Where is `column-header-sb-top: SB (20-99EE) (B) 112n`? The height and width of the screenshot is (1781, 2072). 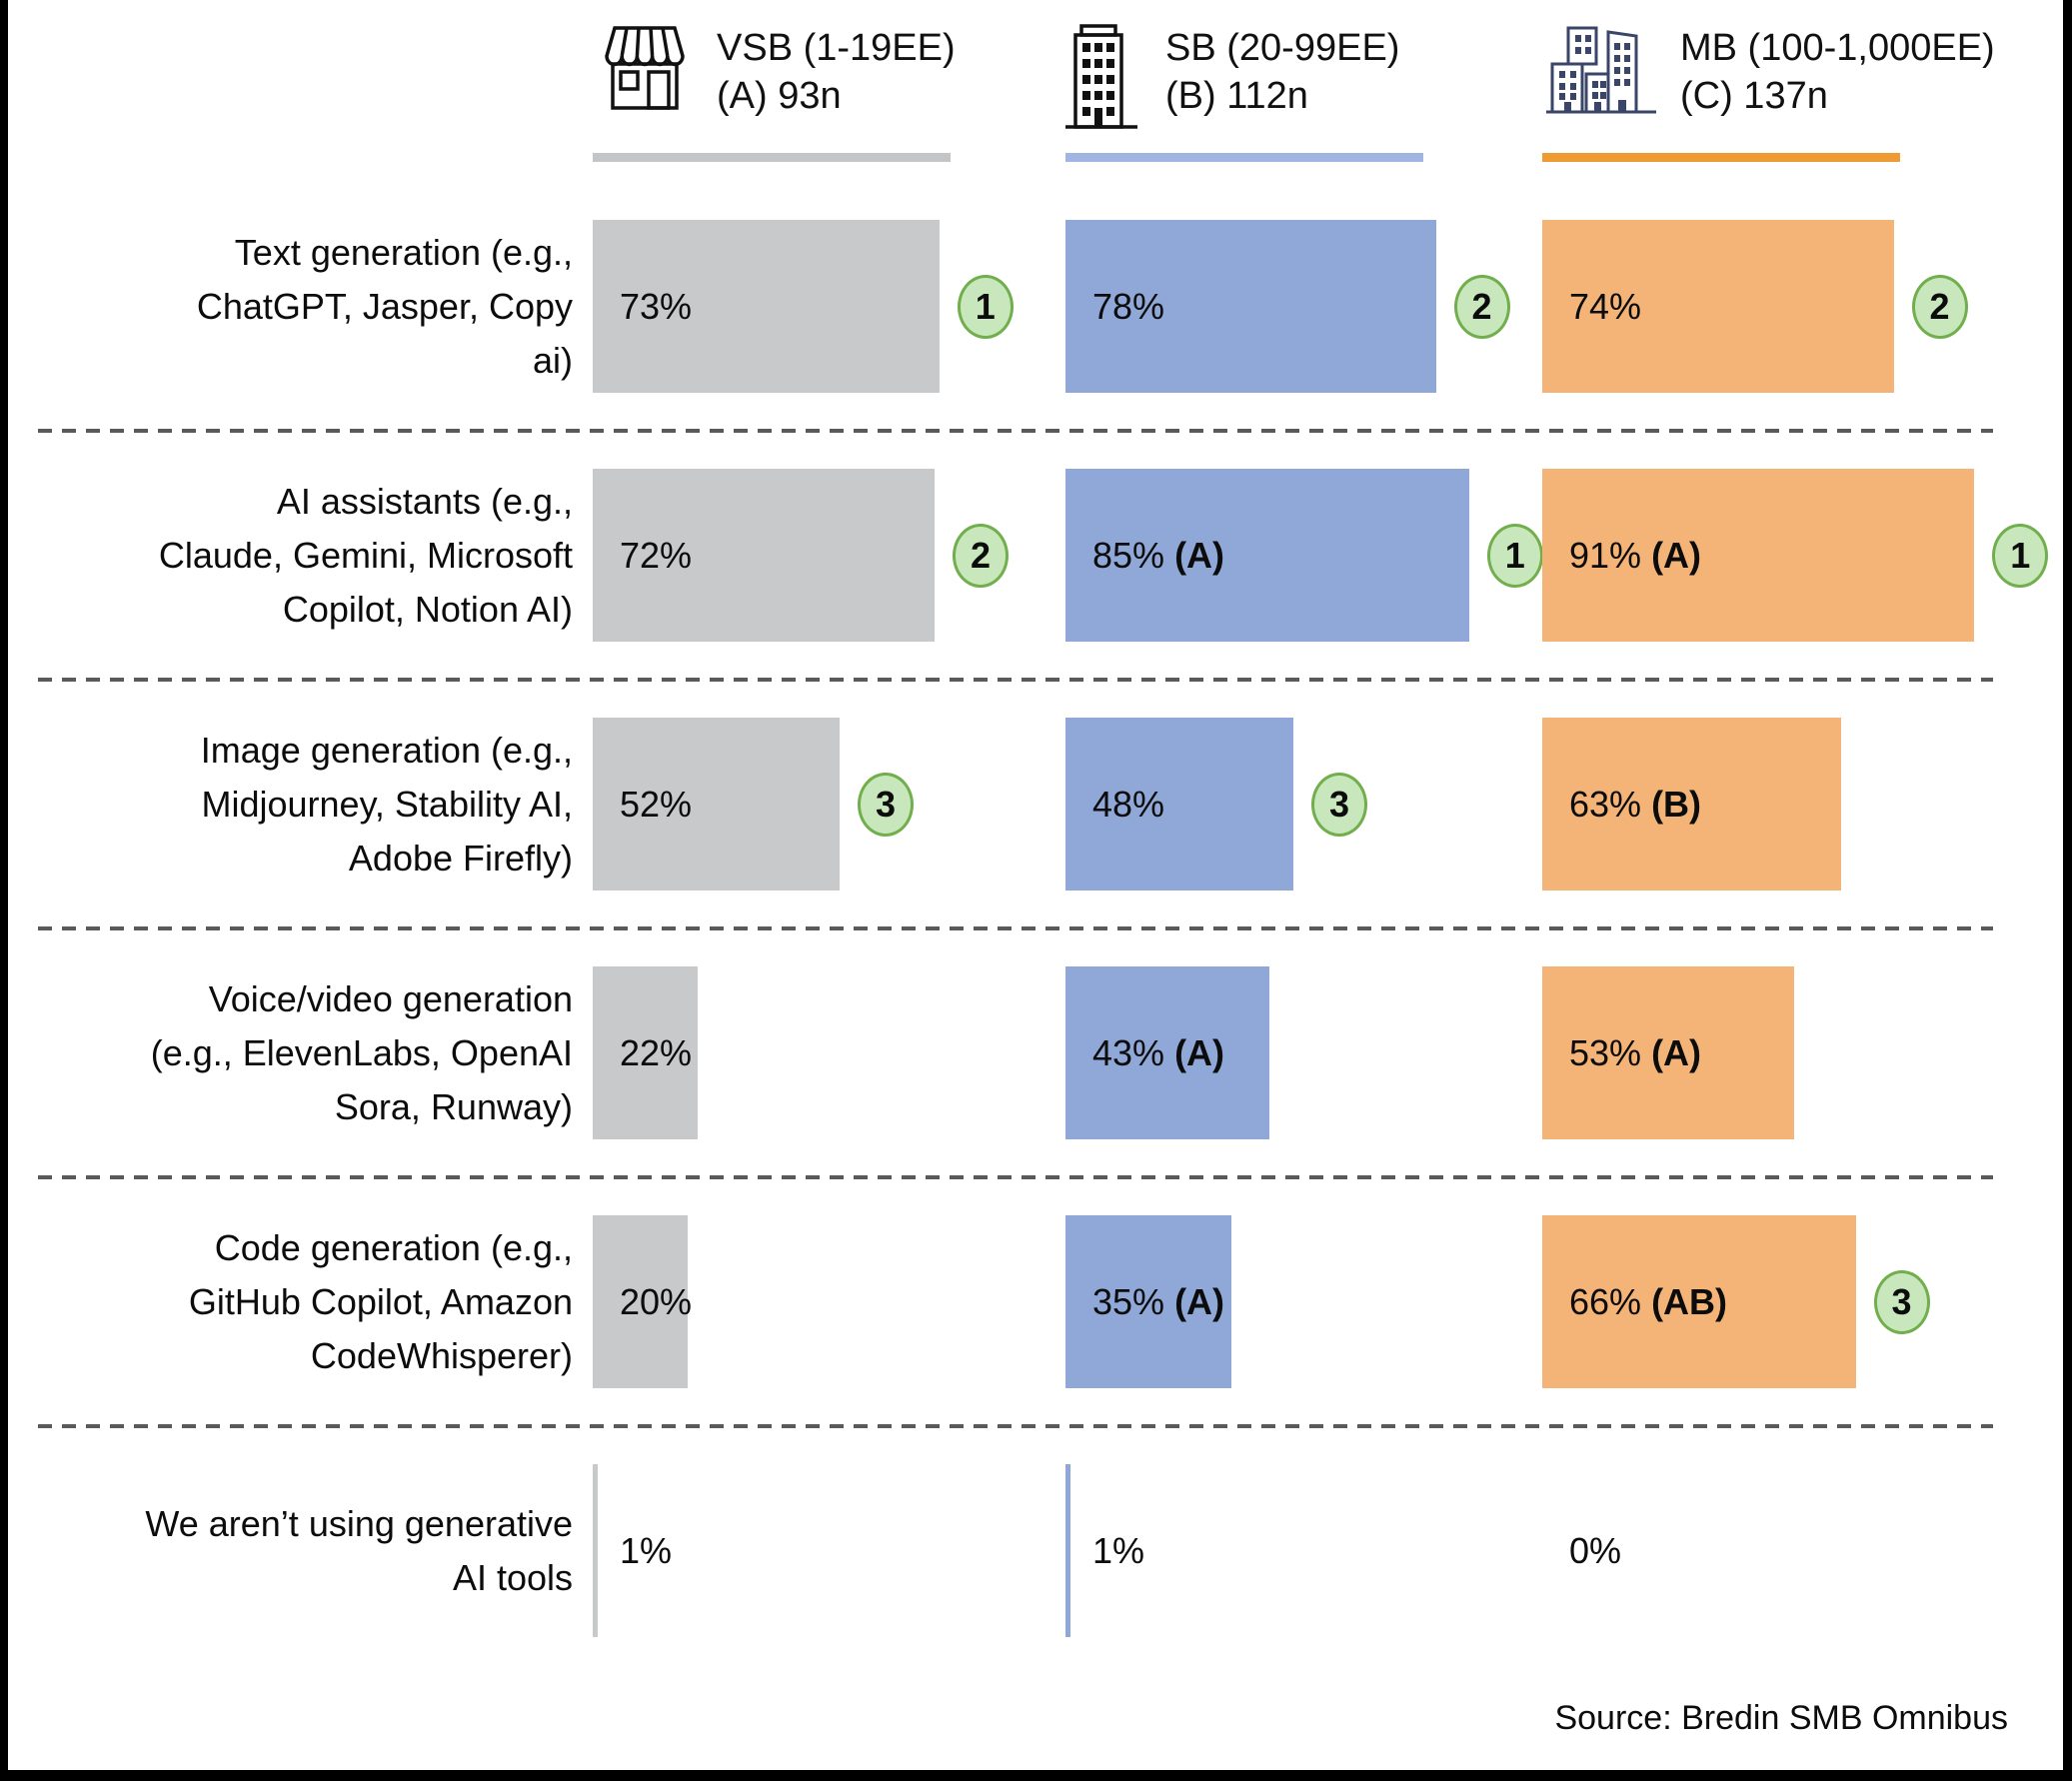 column-header-sb-top: SB (20-99EE) (B) 112n is located at coordinates (1303, 82).